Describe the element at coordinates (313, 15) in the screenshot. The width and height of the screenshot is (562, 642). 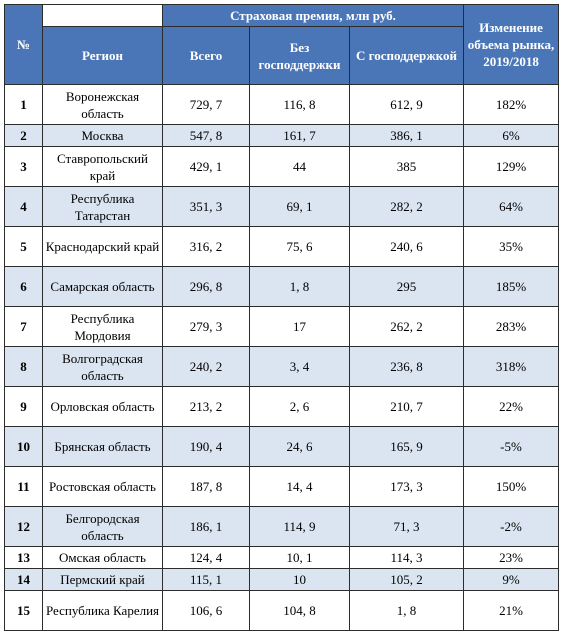
I see `header-premium-group: Страховая премия, млн руб.` at that location.